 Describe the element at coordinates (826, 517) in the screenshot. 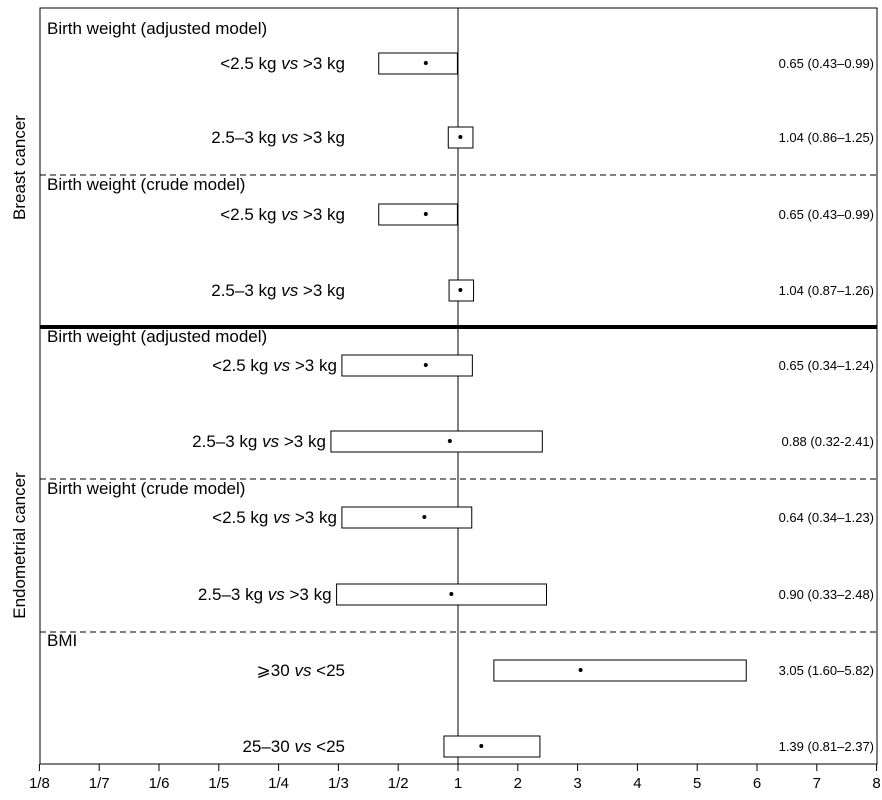

I see `ci-value: 0.64 (0.34–1.23)` at that location.